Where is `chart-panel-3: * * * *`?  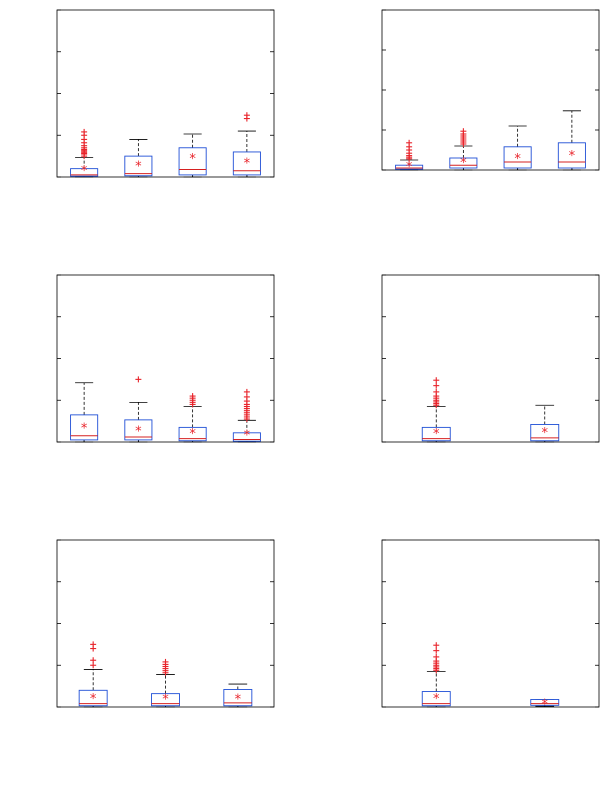
chart-panel-3: * * * * is located at coordinates (165, 358).